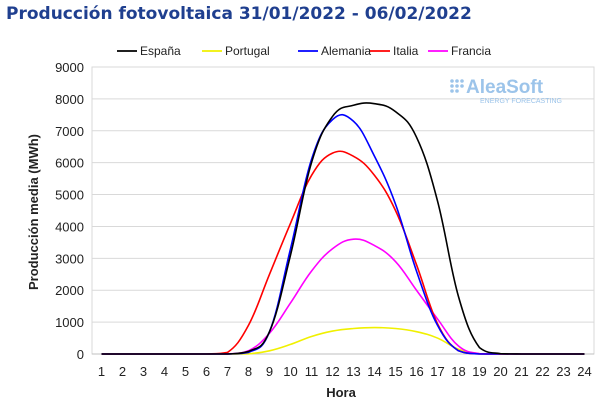  I want to click on y-tick-label: 1000, so click(69, 322).